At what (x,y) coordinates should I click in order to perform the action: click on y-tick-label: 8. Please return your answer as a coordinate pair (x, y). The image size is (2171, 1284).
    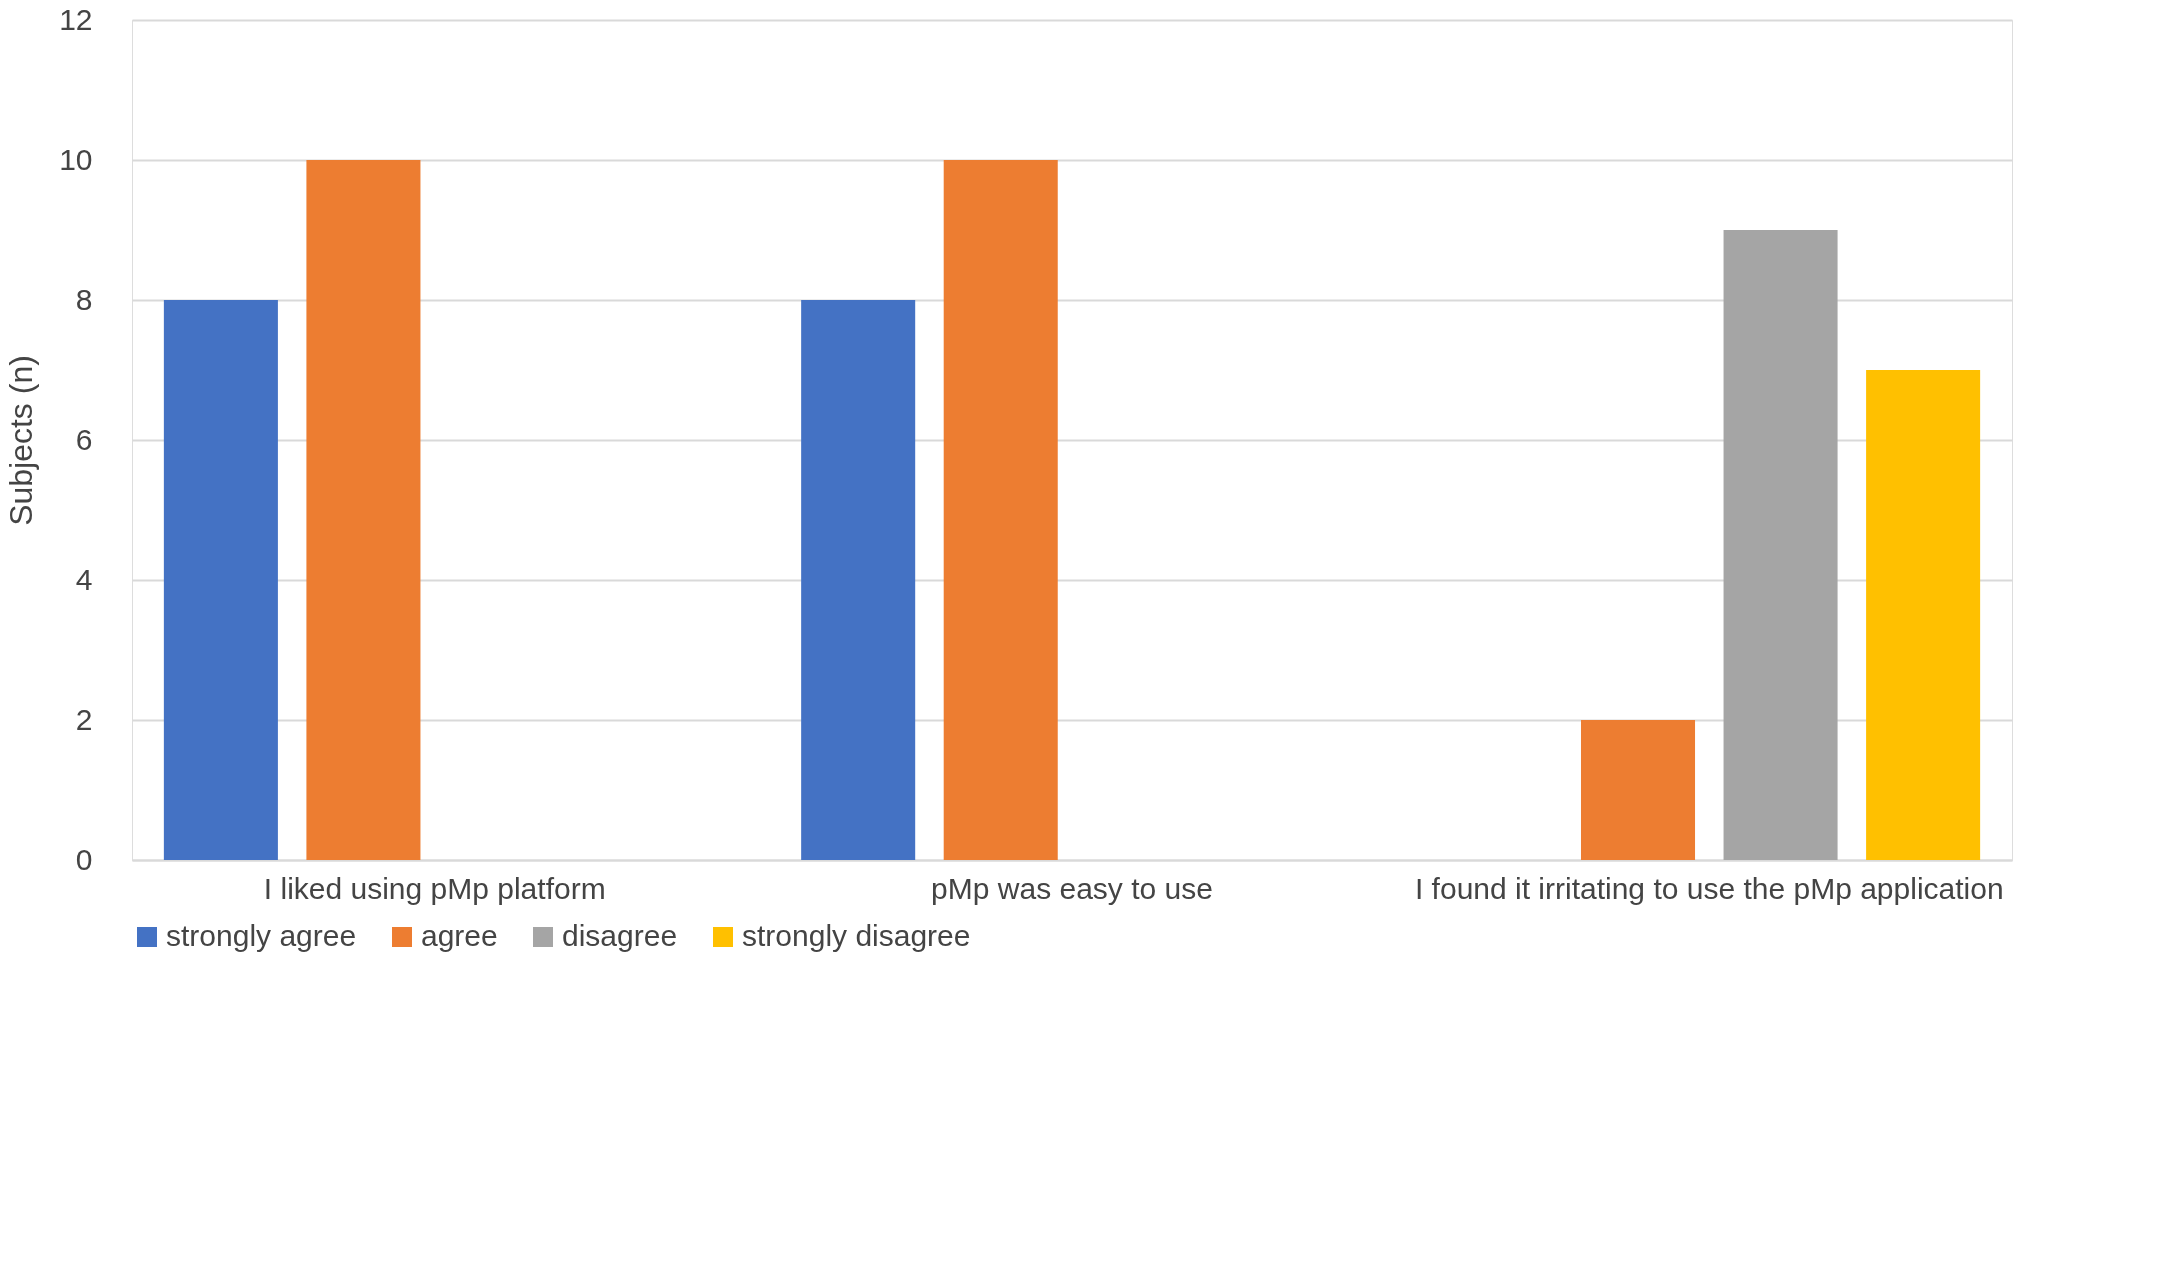
    Looking at the image, I should click on (84, 299).